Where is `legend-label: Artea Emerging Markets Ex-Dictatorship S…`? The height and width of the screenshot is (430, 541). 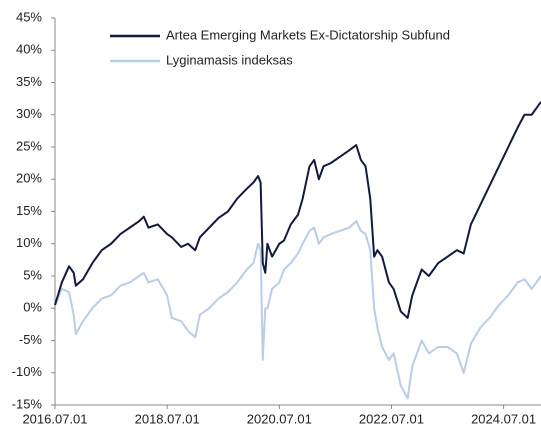 legend-label: Artea Emerging Markets Ex-Dictatorship S… is located at coordinates (308, 34).